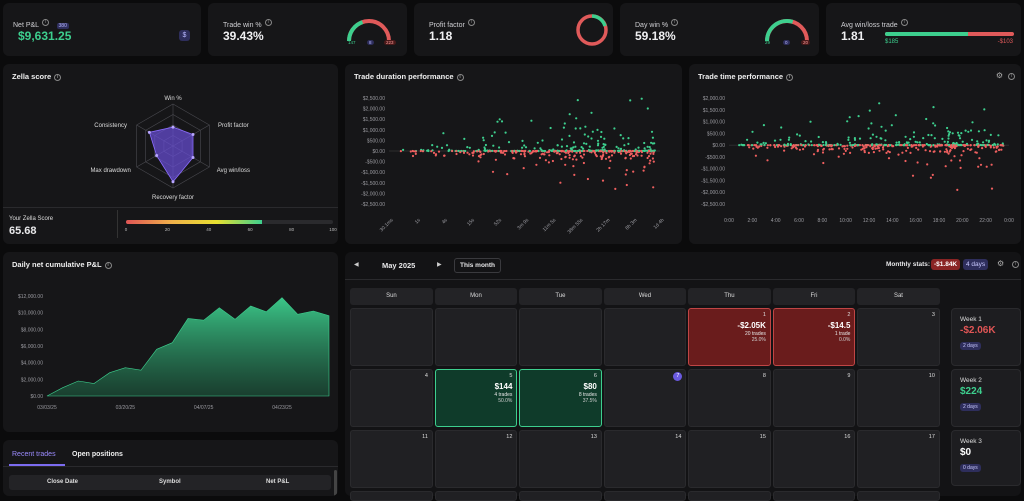  Describe the element at coordinates (898, 337) in the screenshot. I see `calendar-day: 3` at that location.